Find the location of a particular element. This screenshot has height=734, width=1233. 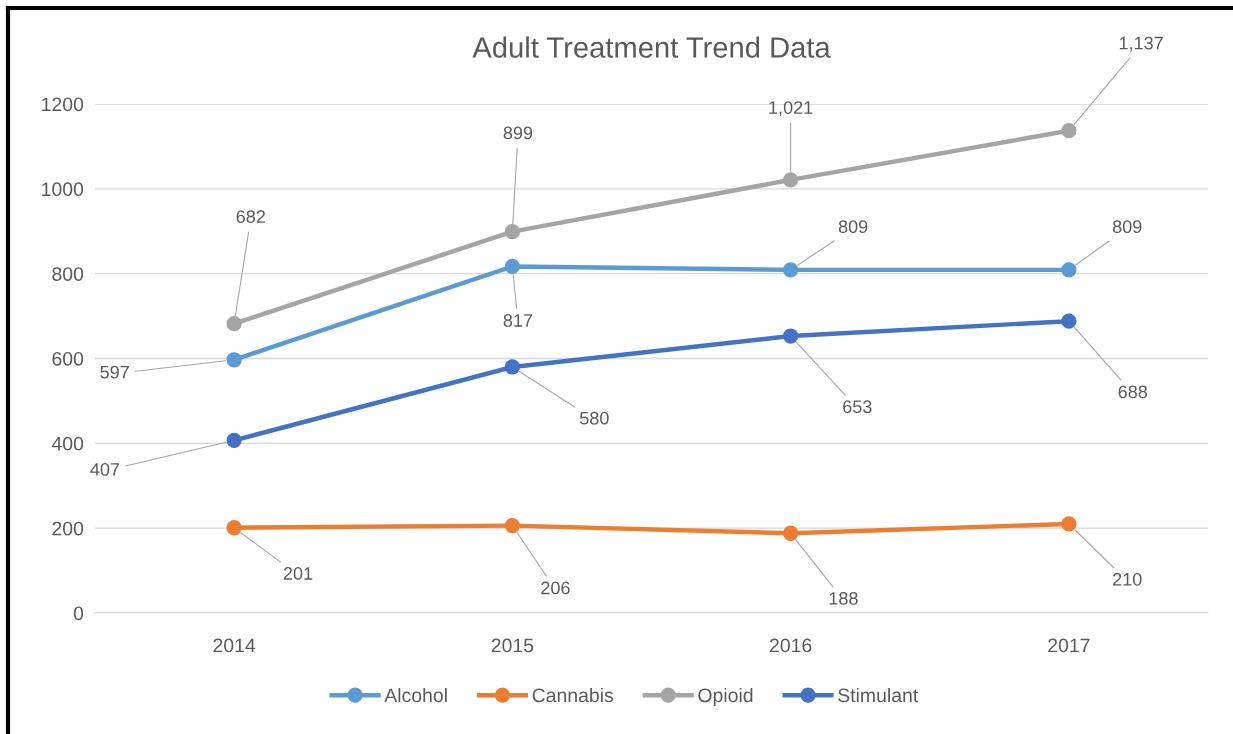

legend-label: Alcohol is located at coordinates (415, 695).